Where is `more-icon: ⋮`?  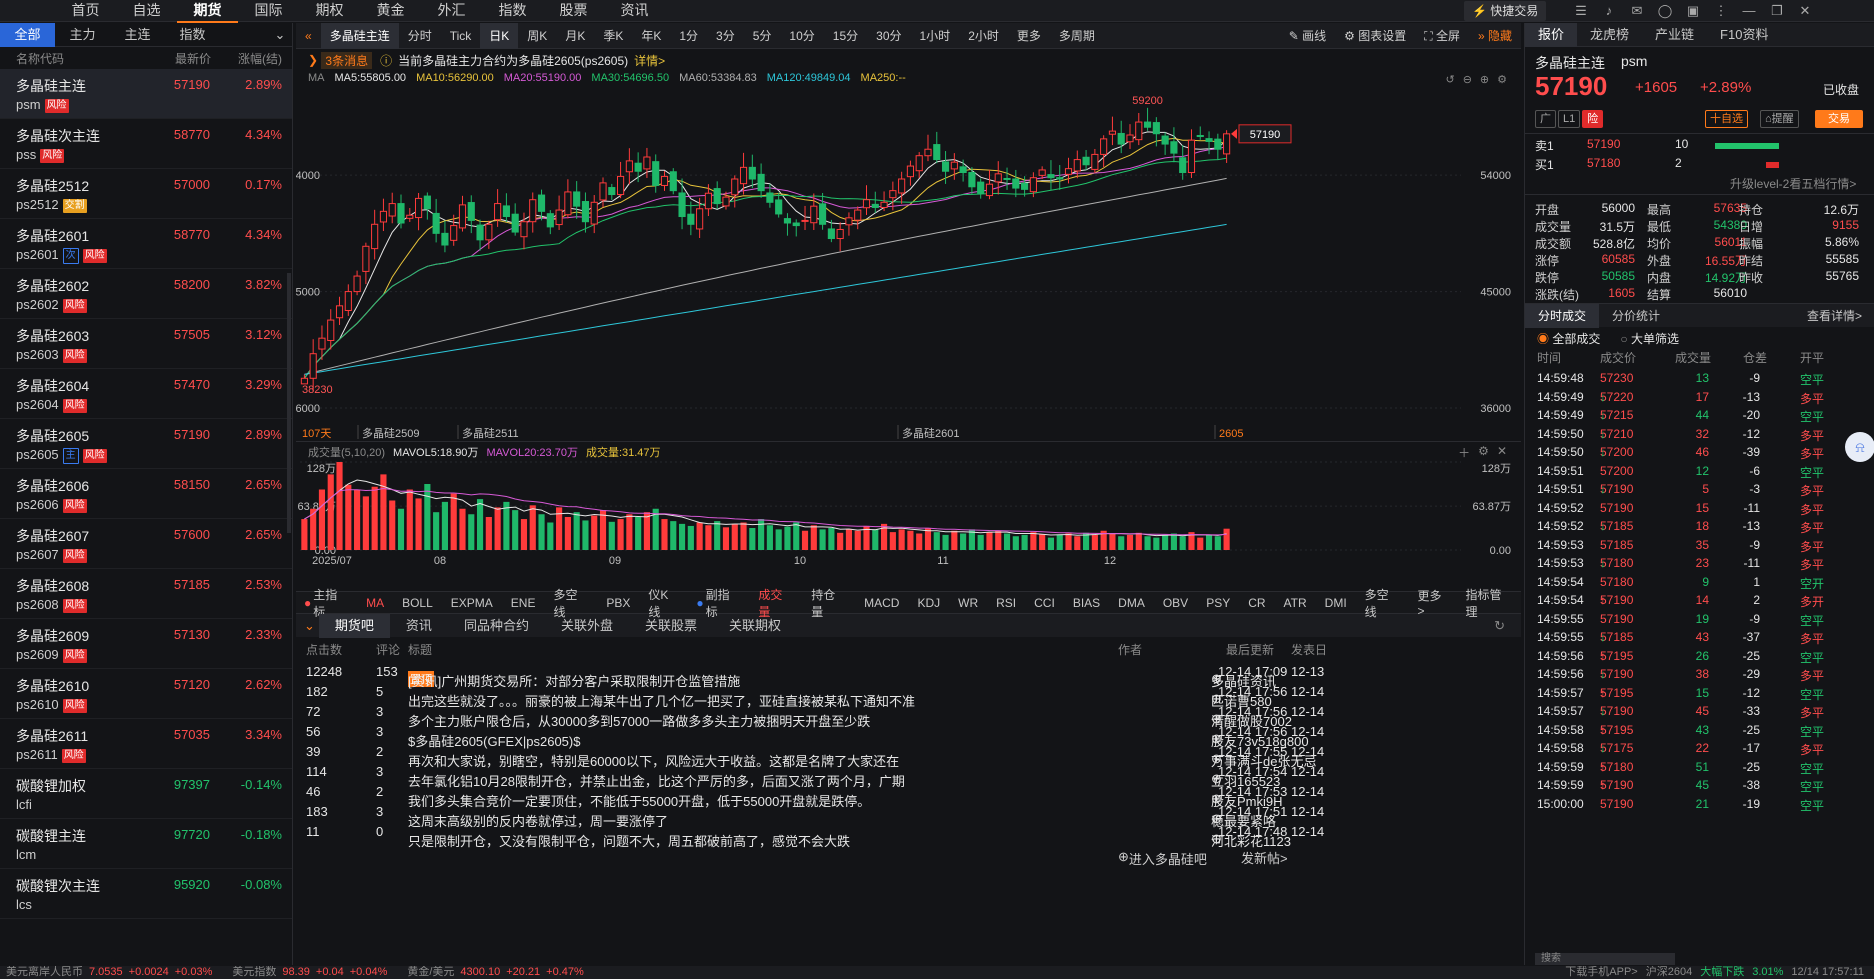 more-icon: ⋮ is located at coordinates (1721, 10).